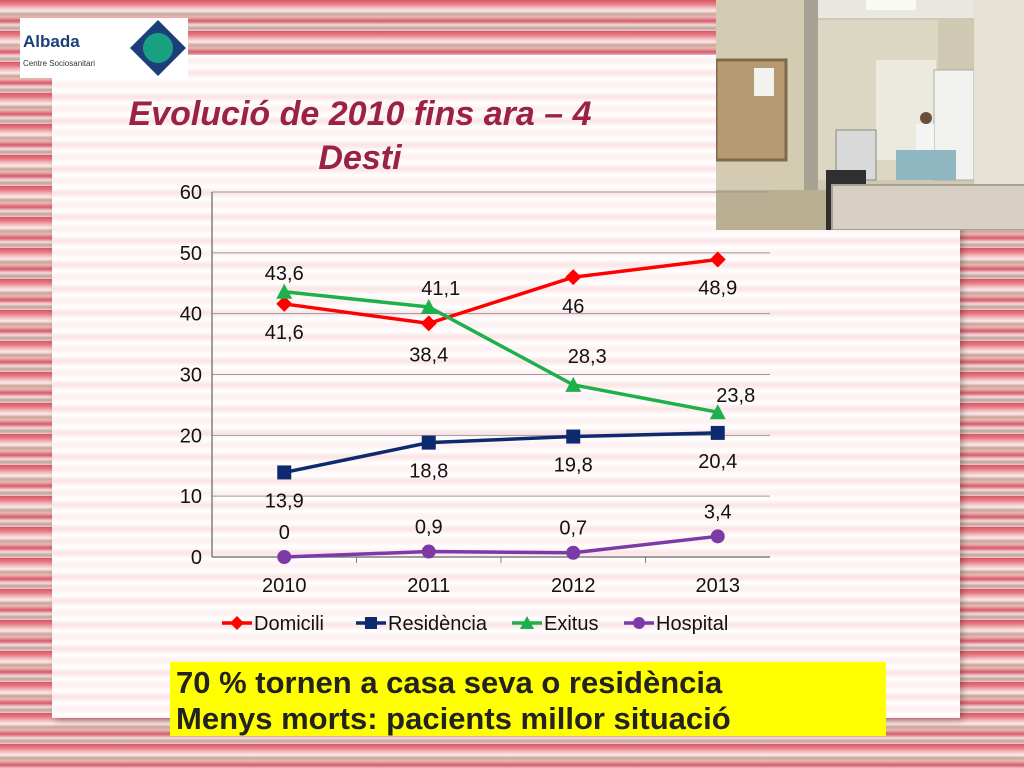  I want to click on series-line-exitus, so click(501, 352).